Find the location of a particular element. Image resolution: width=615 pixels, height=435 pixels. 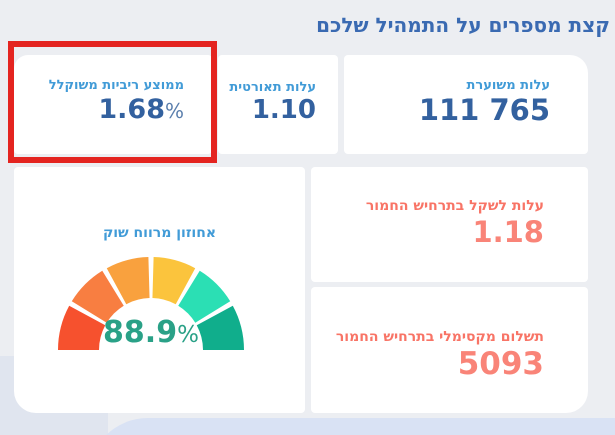

gauge-value: 88.9% is located at coordinates (151, 332).